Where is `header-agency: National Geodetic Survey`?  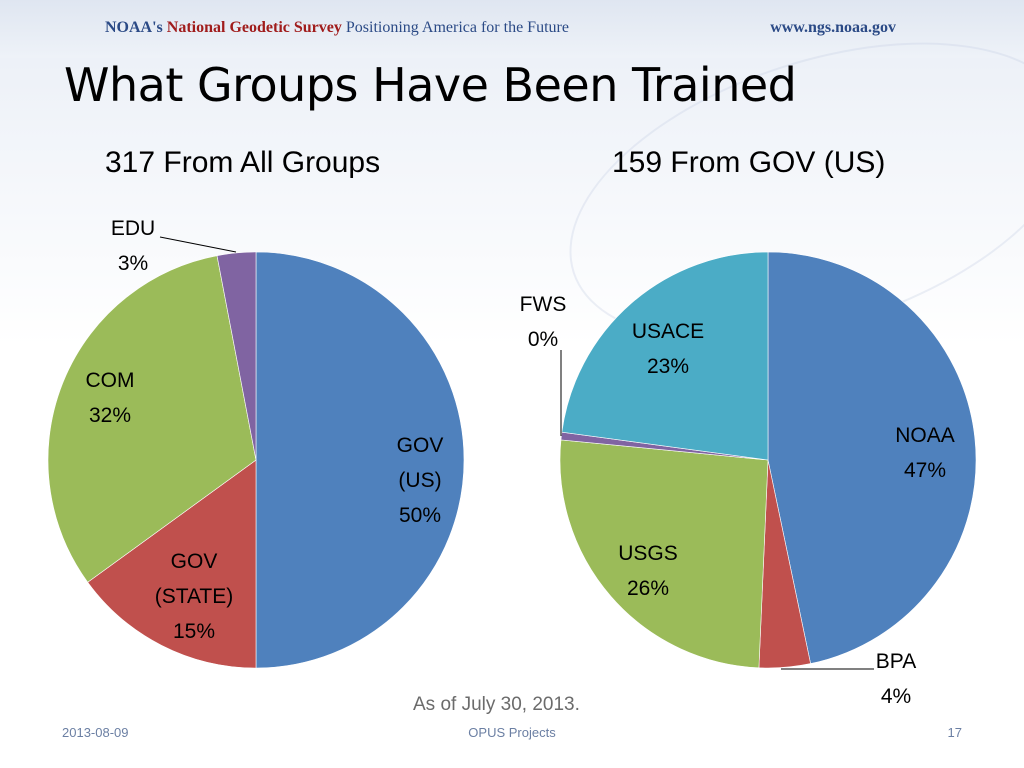 header-agency: National Geodetic Survey is located at coordinates (254, 27).